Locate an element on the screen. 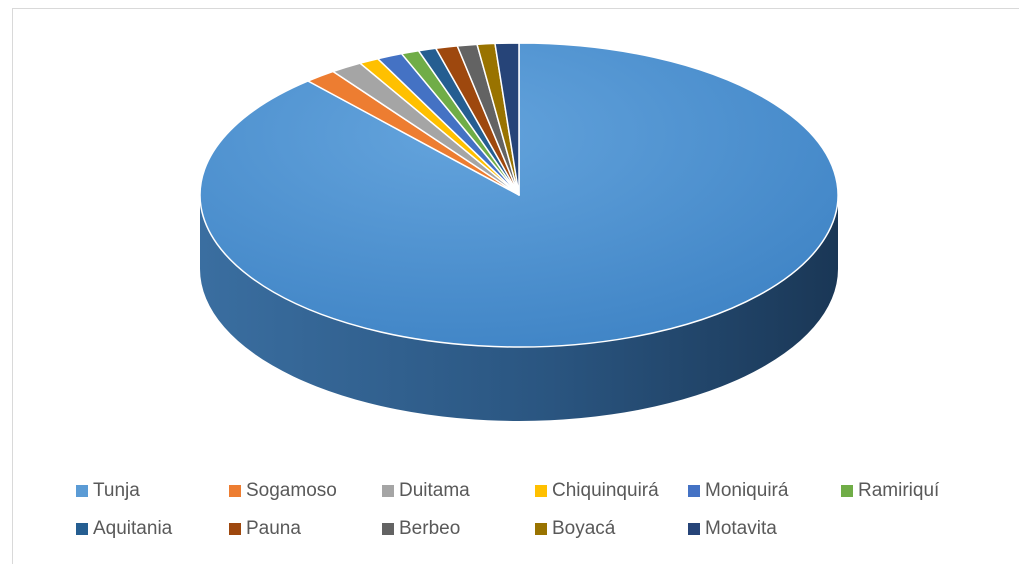 The image size is (1019, 564). legend-label: Ramiriquí is located at coordinates (899, 490).